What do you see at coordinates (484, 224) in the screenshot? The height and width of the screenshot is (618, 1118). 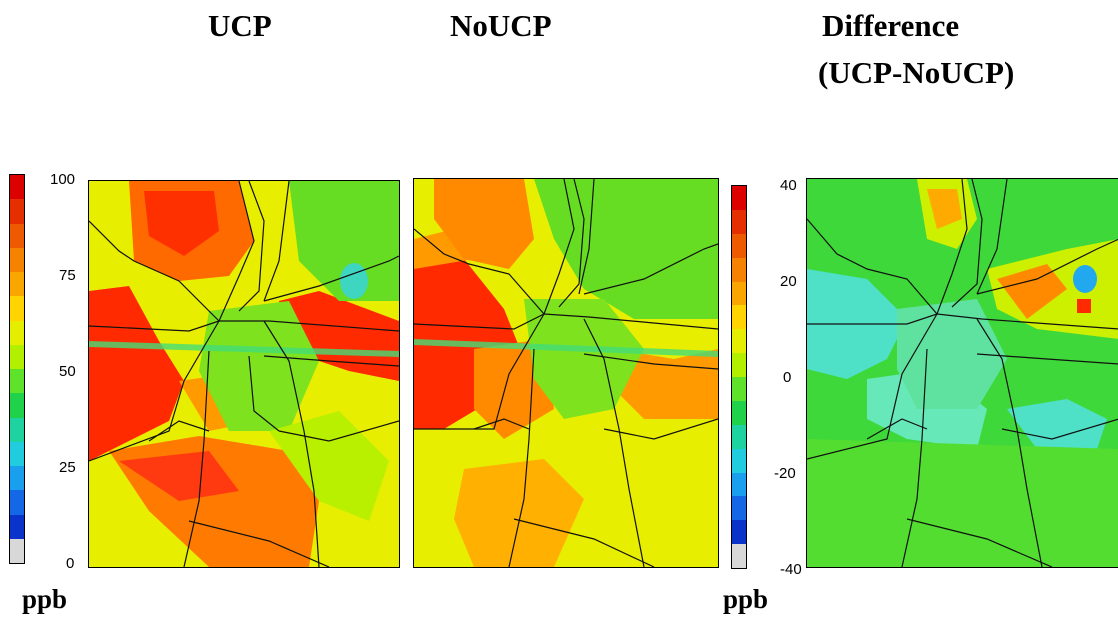 I see `map-noucp-zone-north` at bounding box center [484, 224].